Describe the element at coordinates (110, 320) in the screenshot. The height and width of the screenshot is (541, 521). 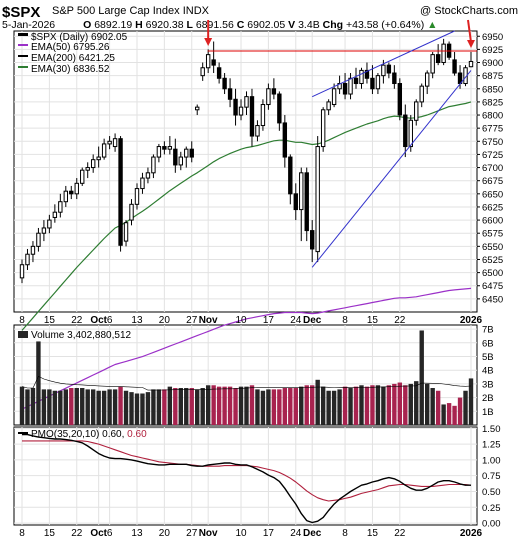
I see `x-tick-label: 6` at that location.